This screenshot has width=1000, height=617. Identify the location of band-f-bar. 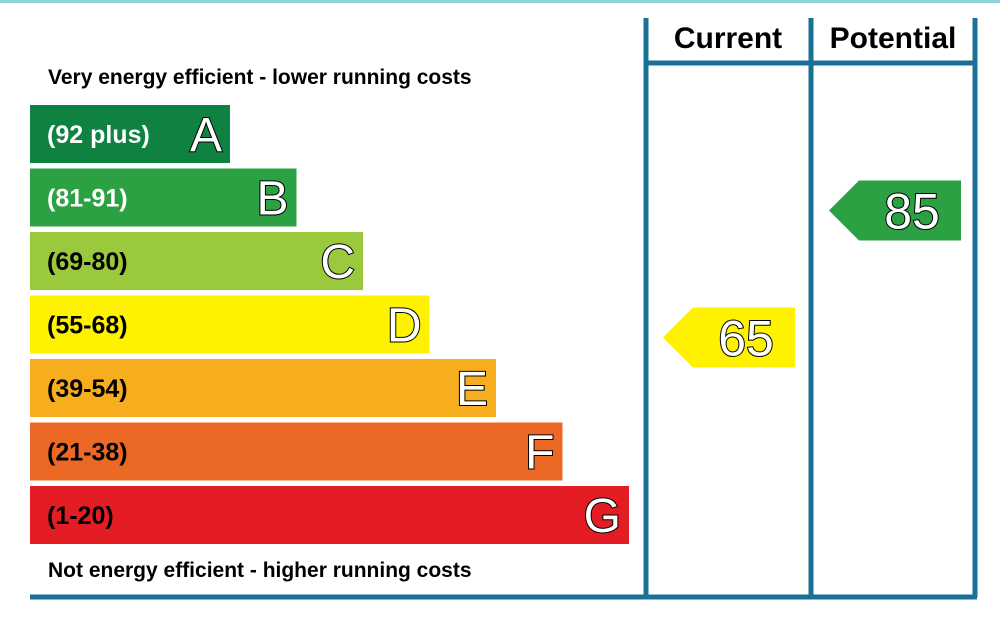
(296, 451).